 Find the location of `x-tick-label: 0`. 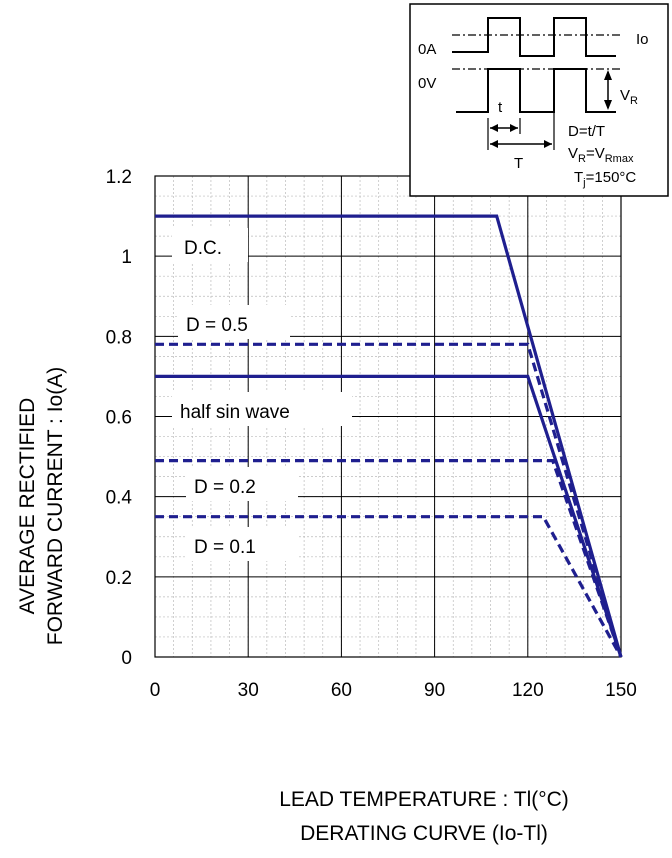

x-tick-label: 0 is located at coordinates (155, 690).